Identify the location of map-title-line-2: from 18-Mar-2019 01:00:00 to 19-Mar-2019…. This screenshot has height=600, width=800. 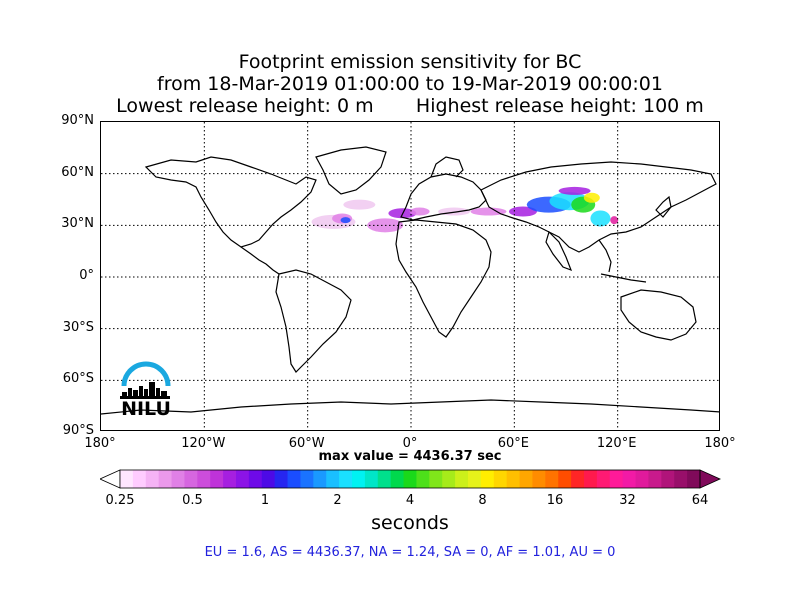
(410, 84).